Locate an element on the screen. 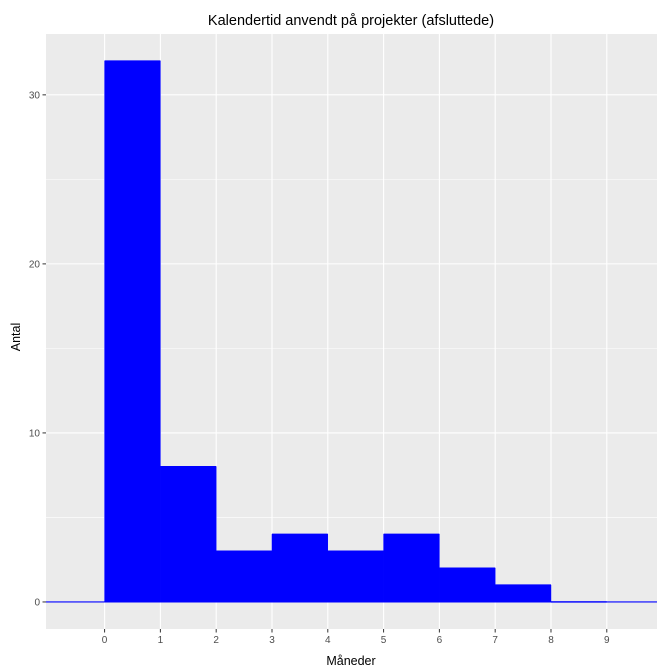 This screenshot has height=669, width=658. x-tick-label: 5 is located at coordinates (384, 640).